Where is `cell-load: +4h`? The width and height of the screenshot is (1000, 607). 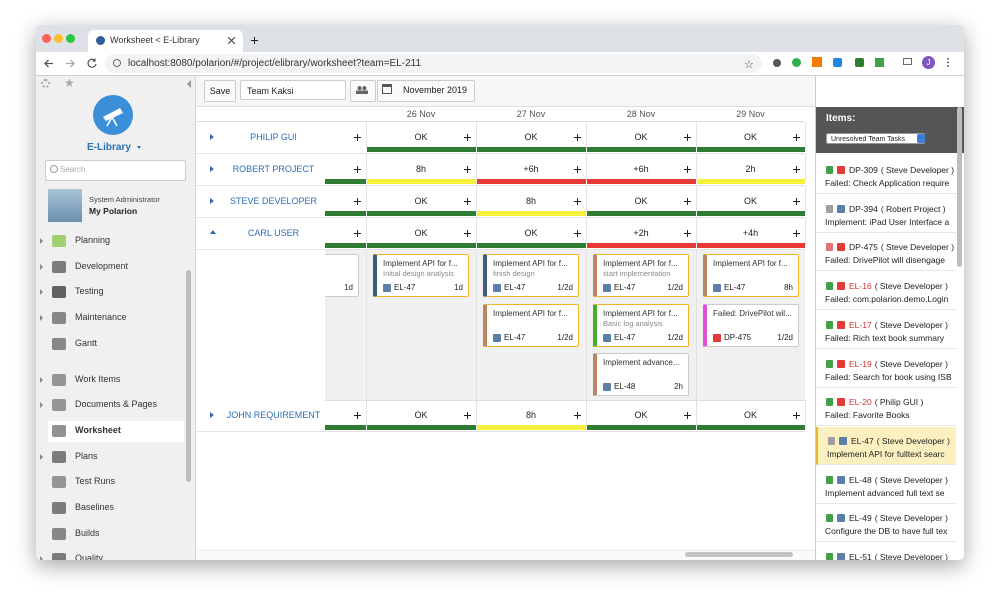
cell-load: +4h is located at coordinates (750, 233).